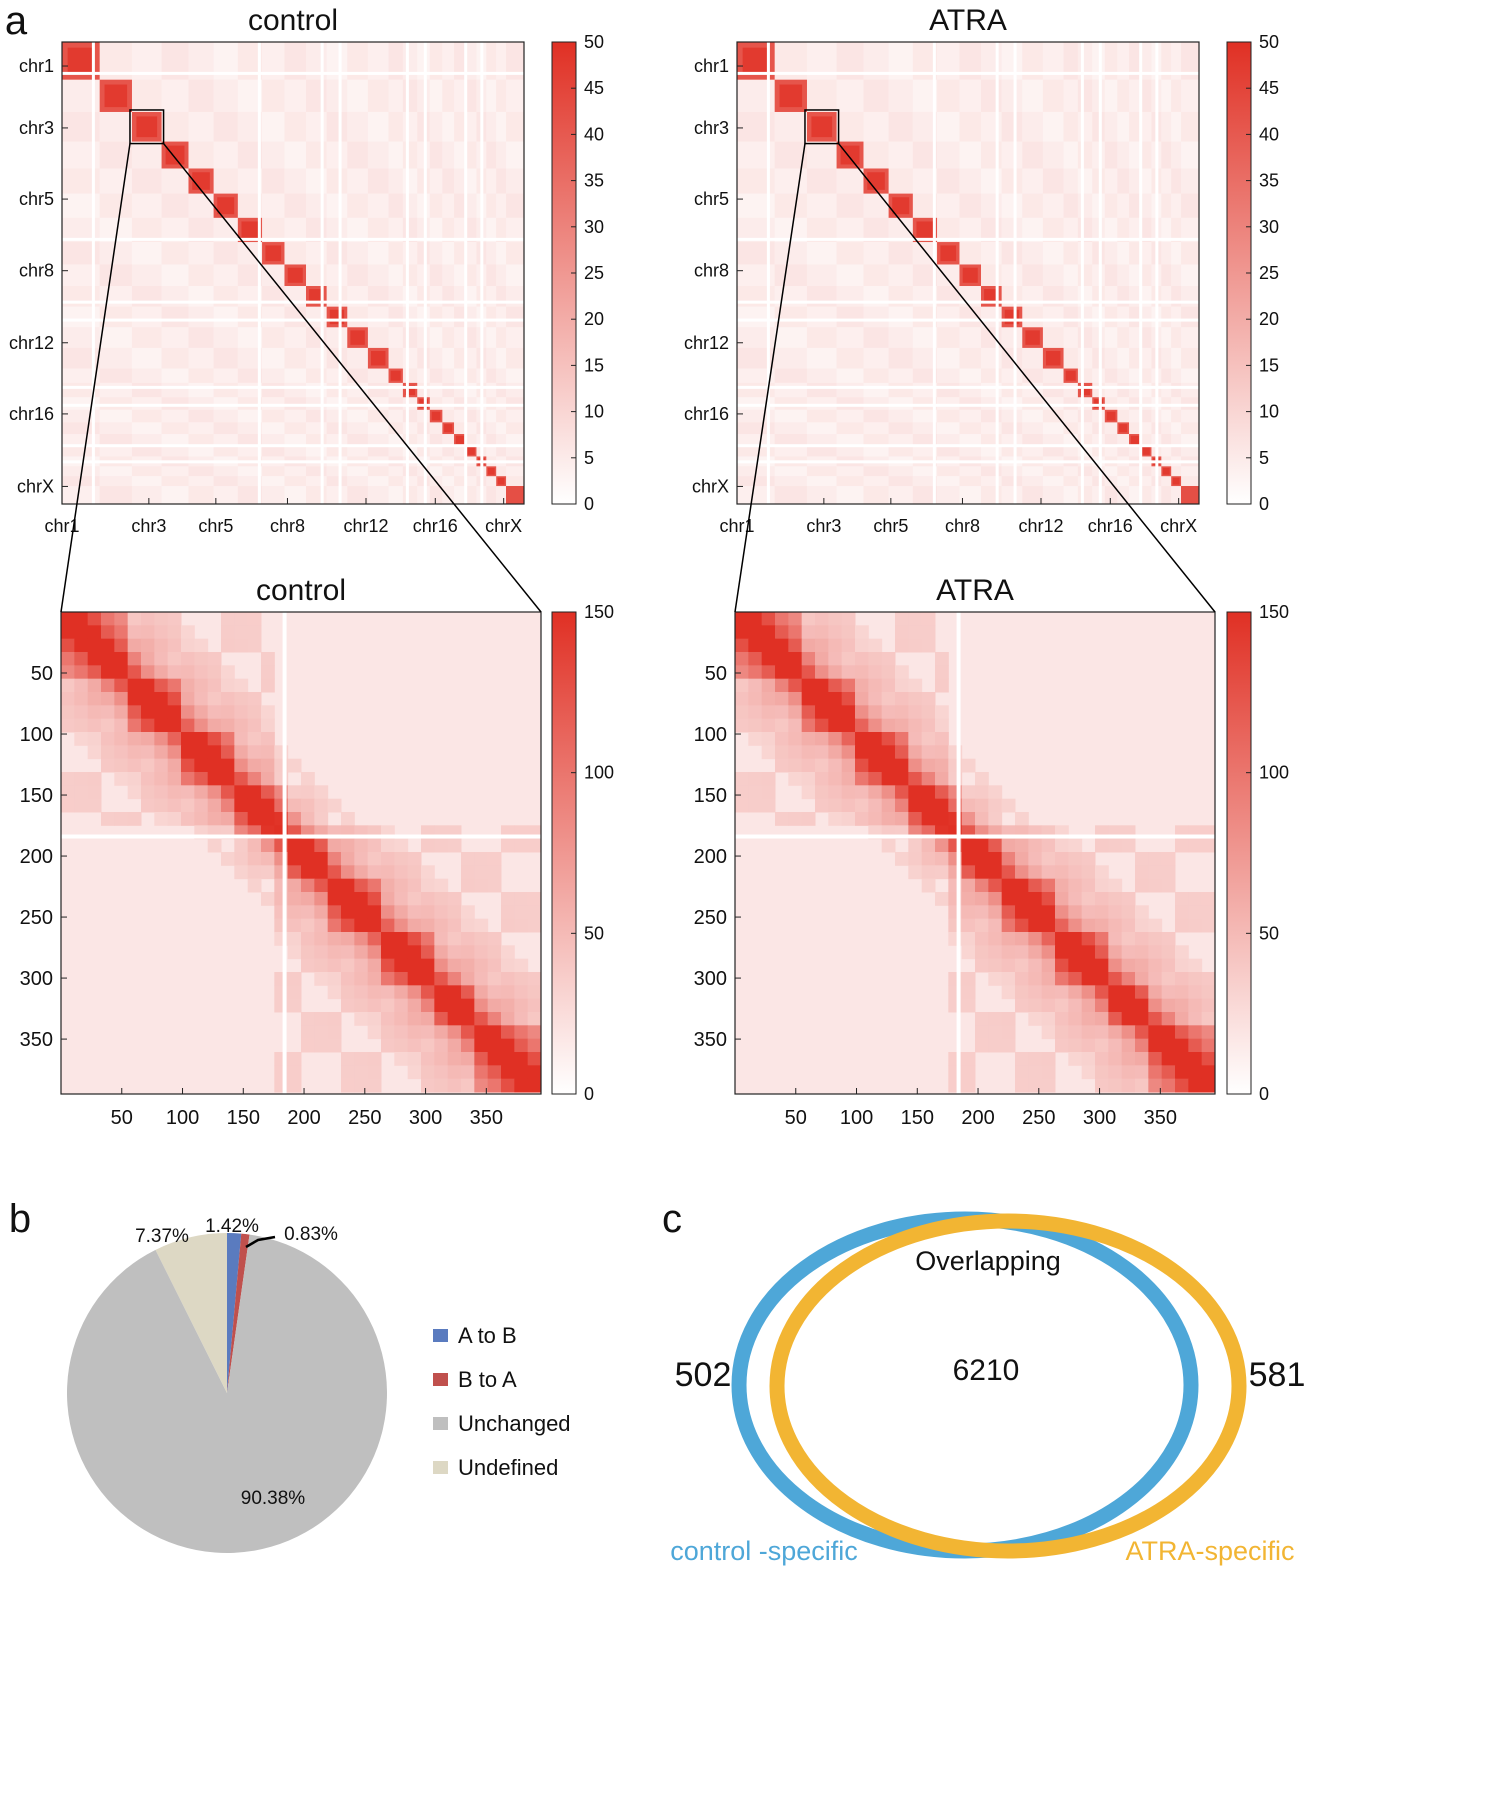 The height and width of the screenshot is (1797, 1500). Describe the element at coordinates (425, 273) in the screenshot. I see `white-stripe` at that location.